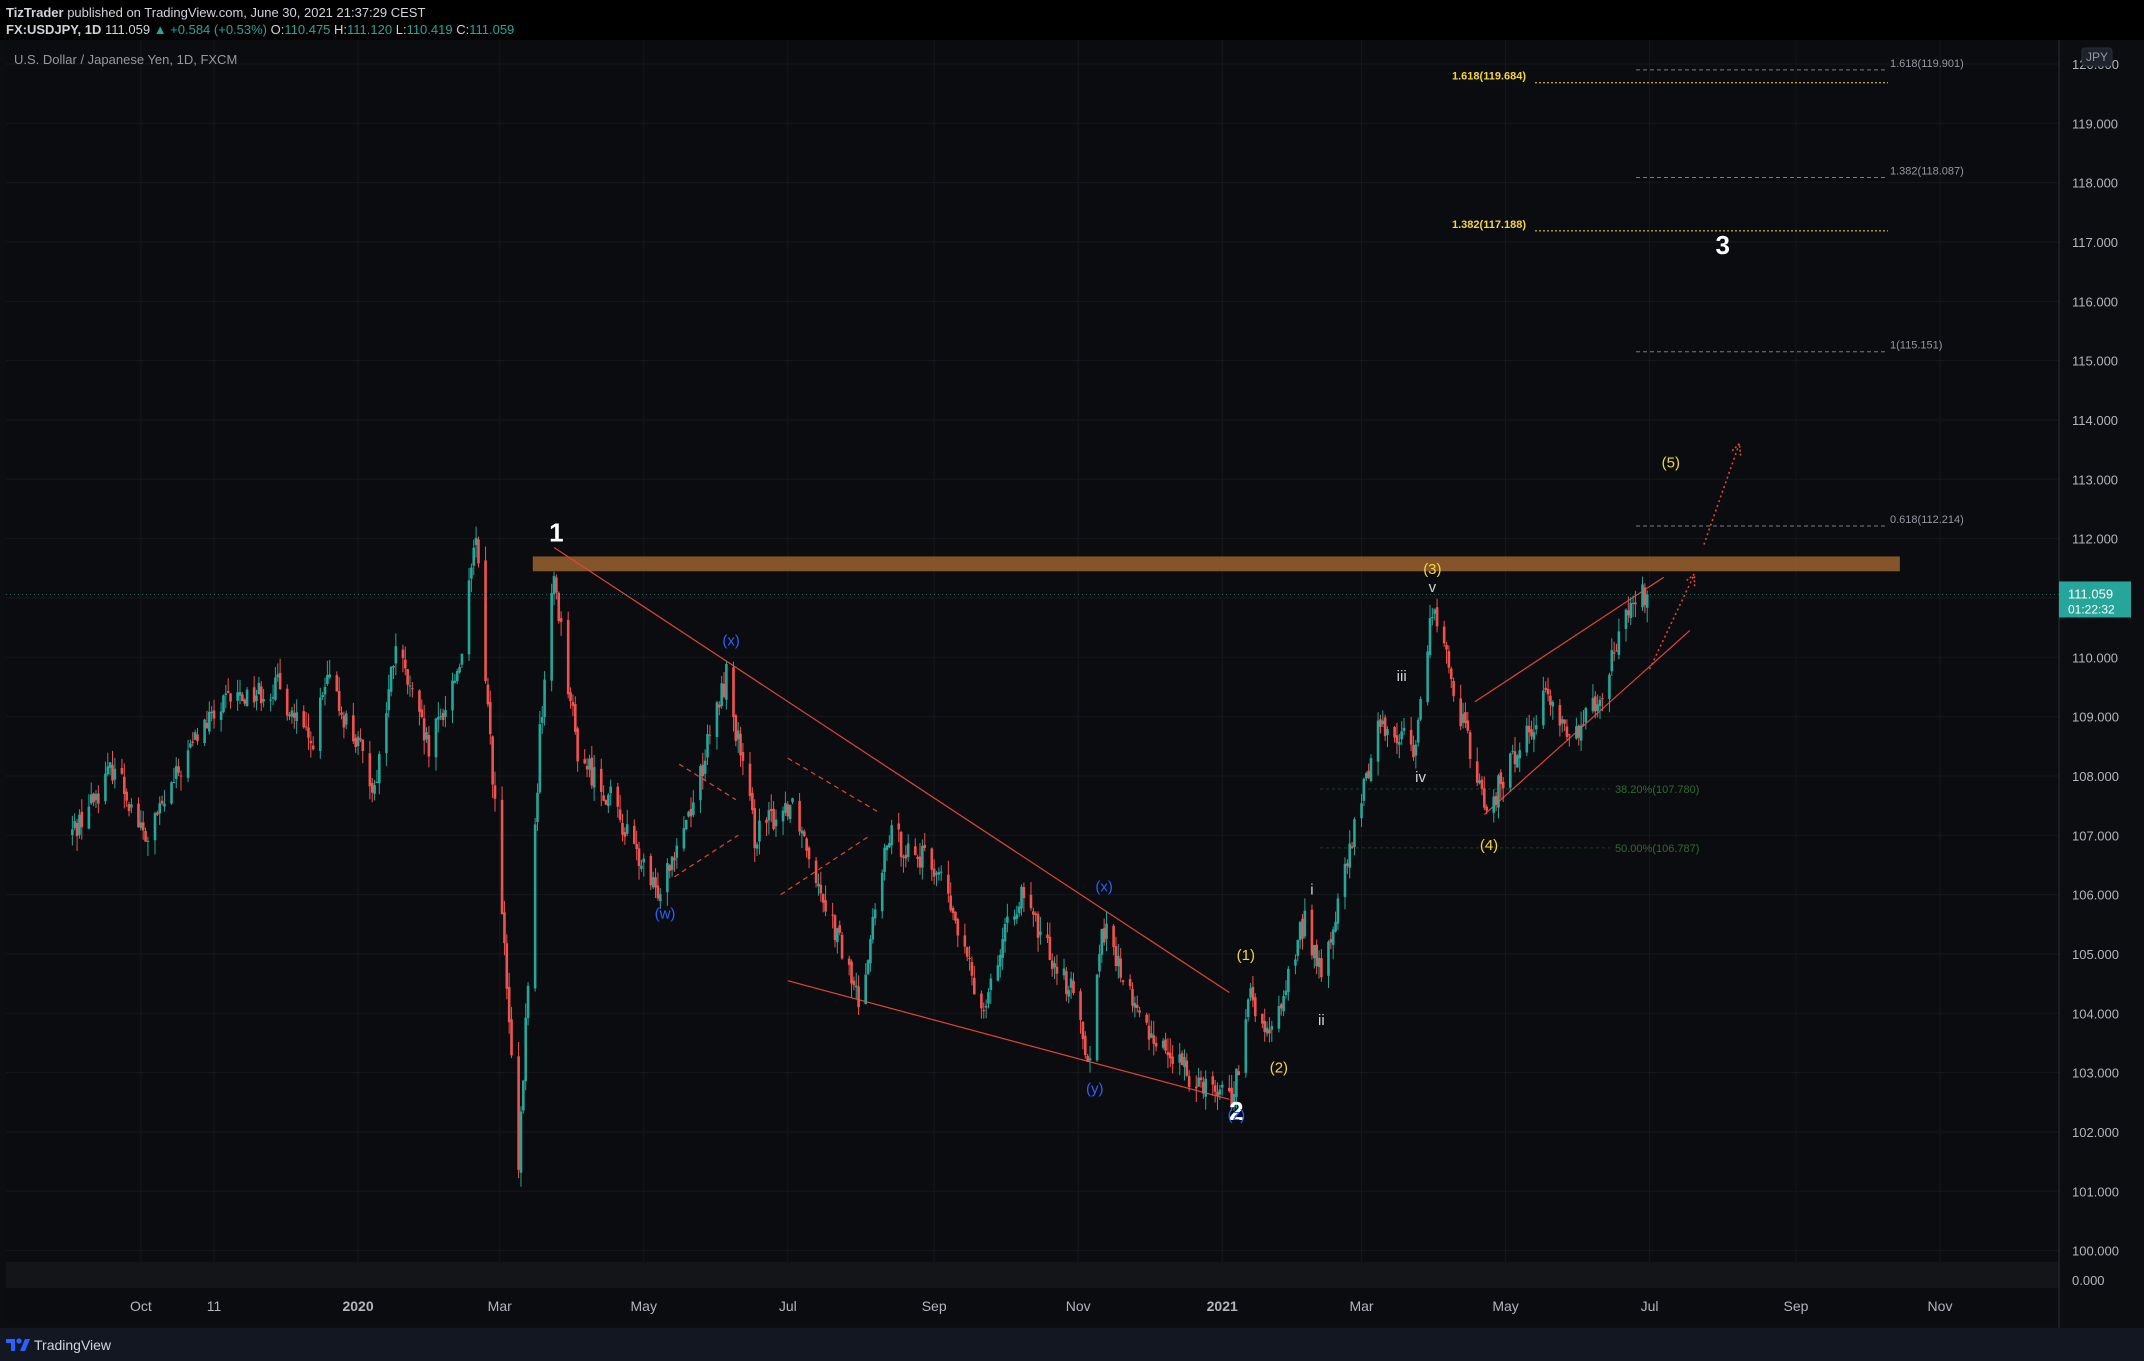  I want to click on wave-label: 2, so click(1236, 1111).